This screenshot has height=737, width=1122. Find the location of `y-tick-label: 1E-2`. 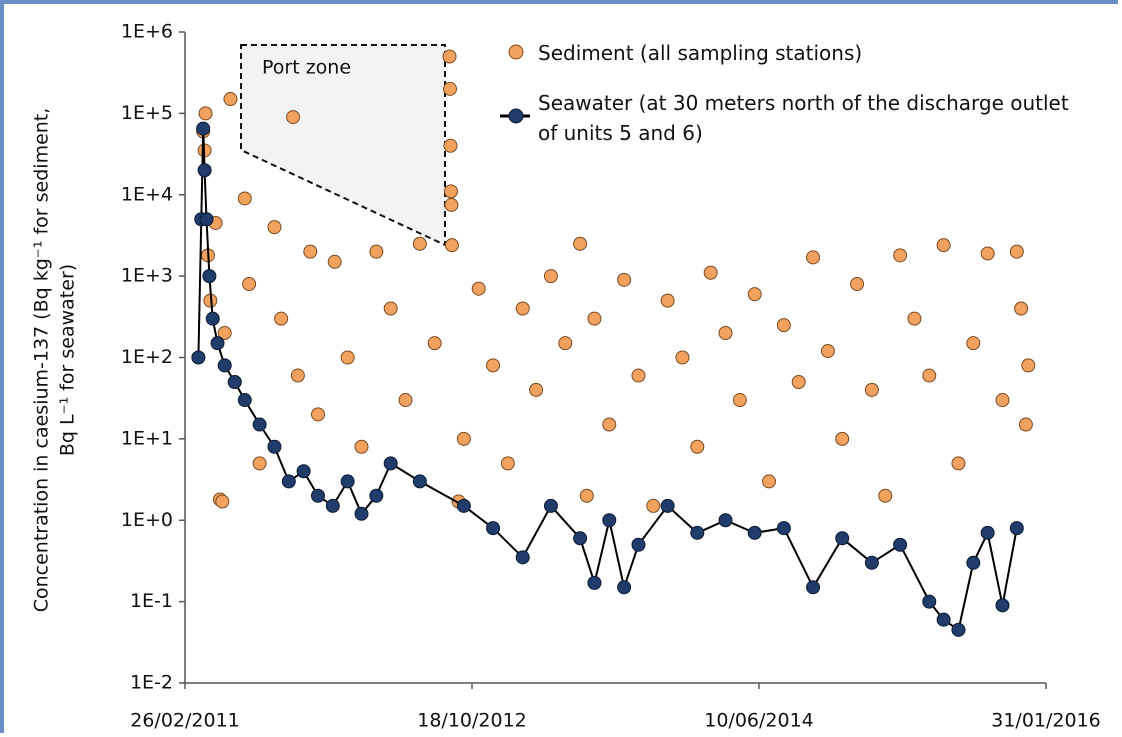

y-tick-label: 1E-2 is located at coordinates (151, 683).